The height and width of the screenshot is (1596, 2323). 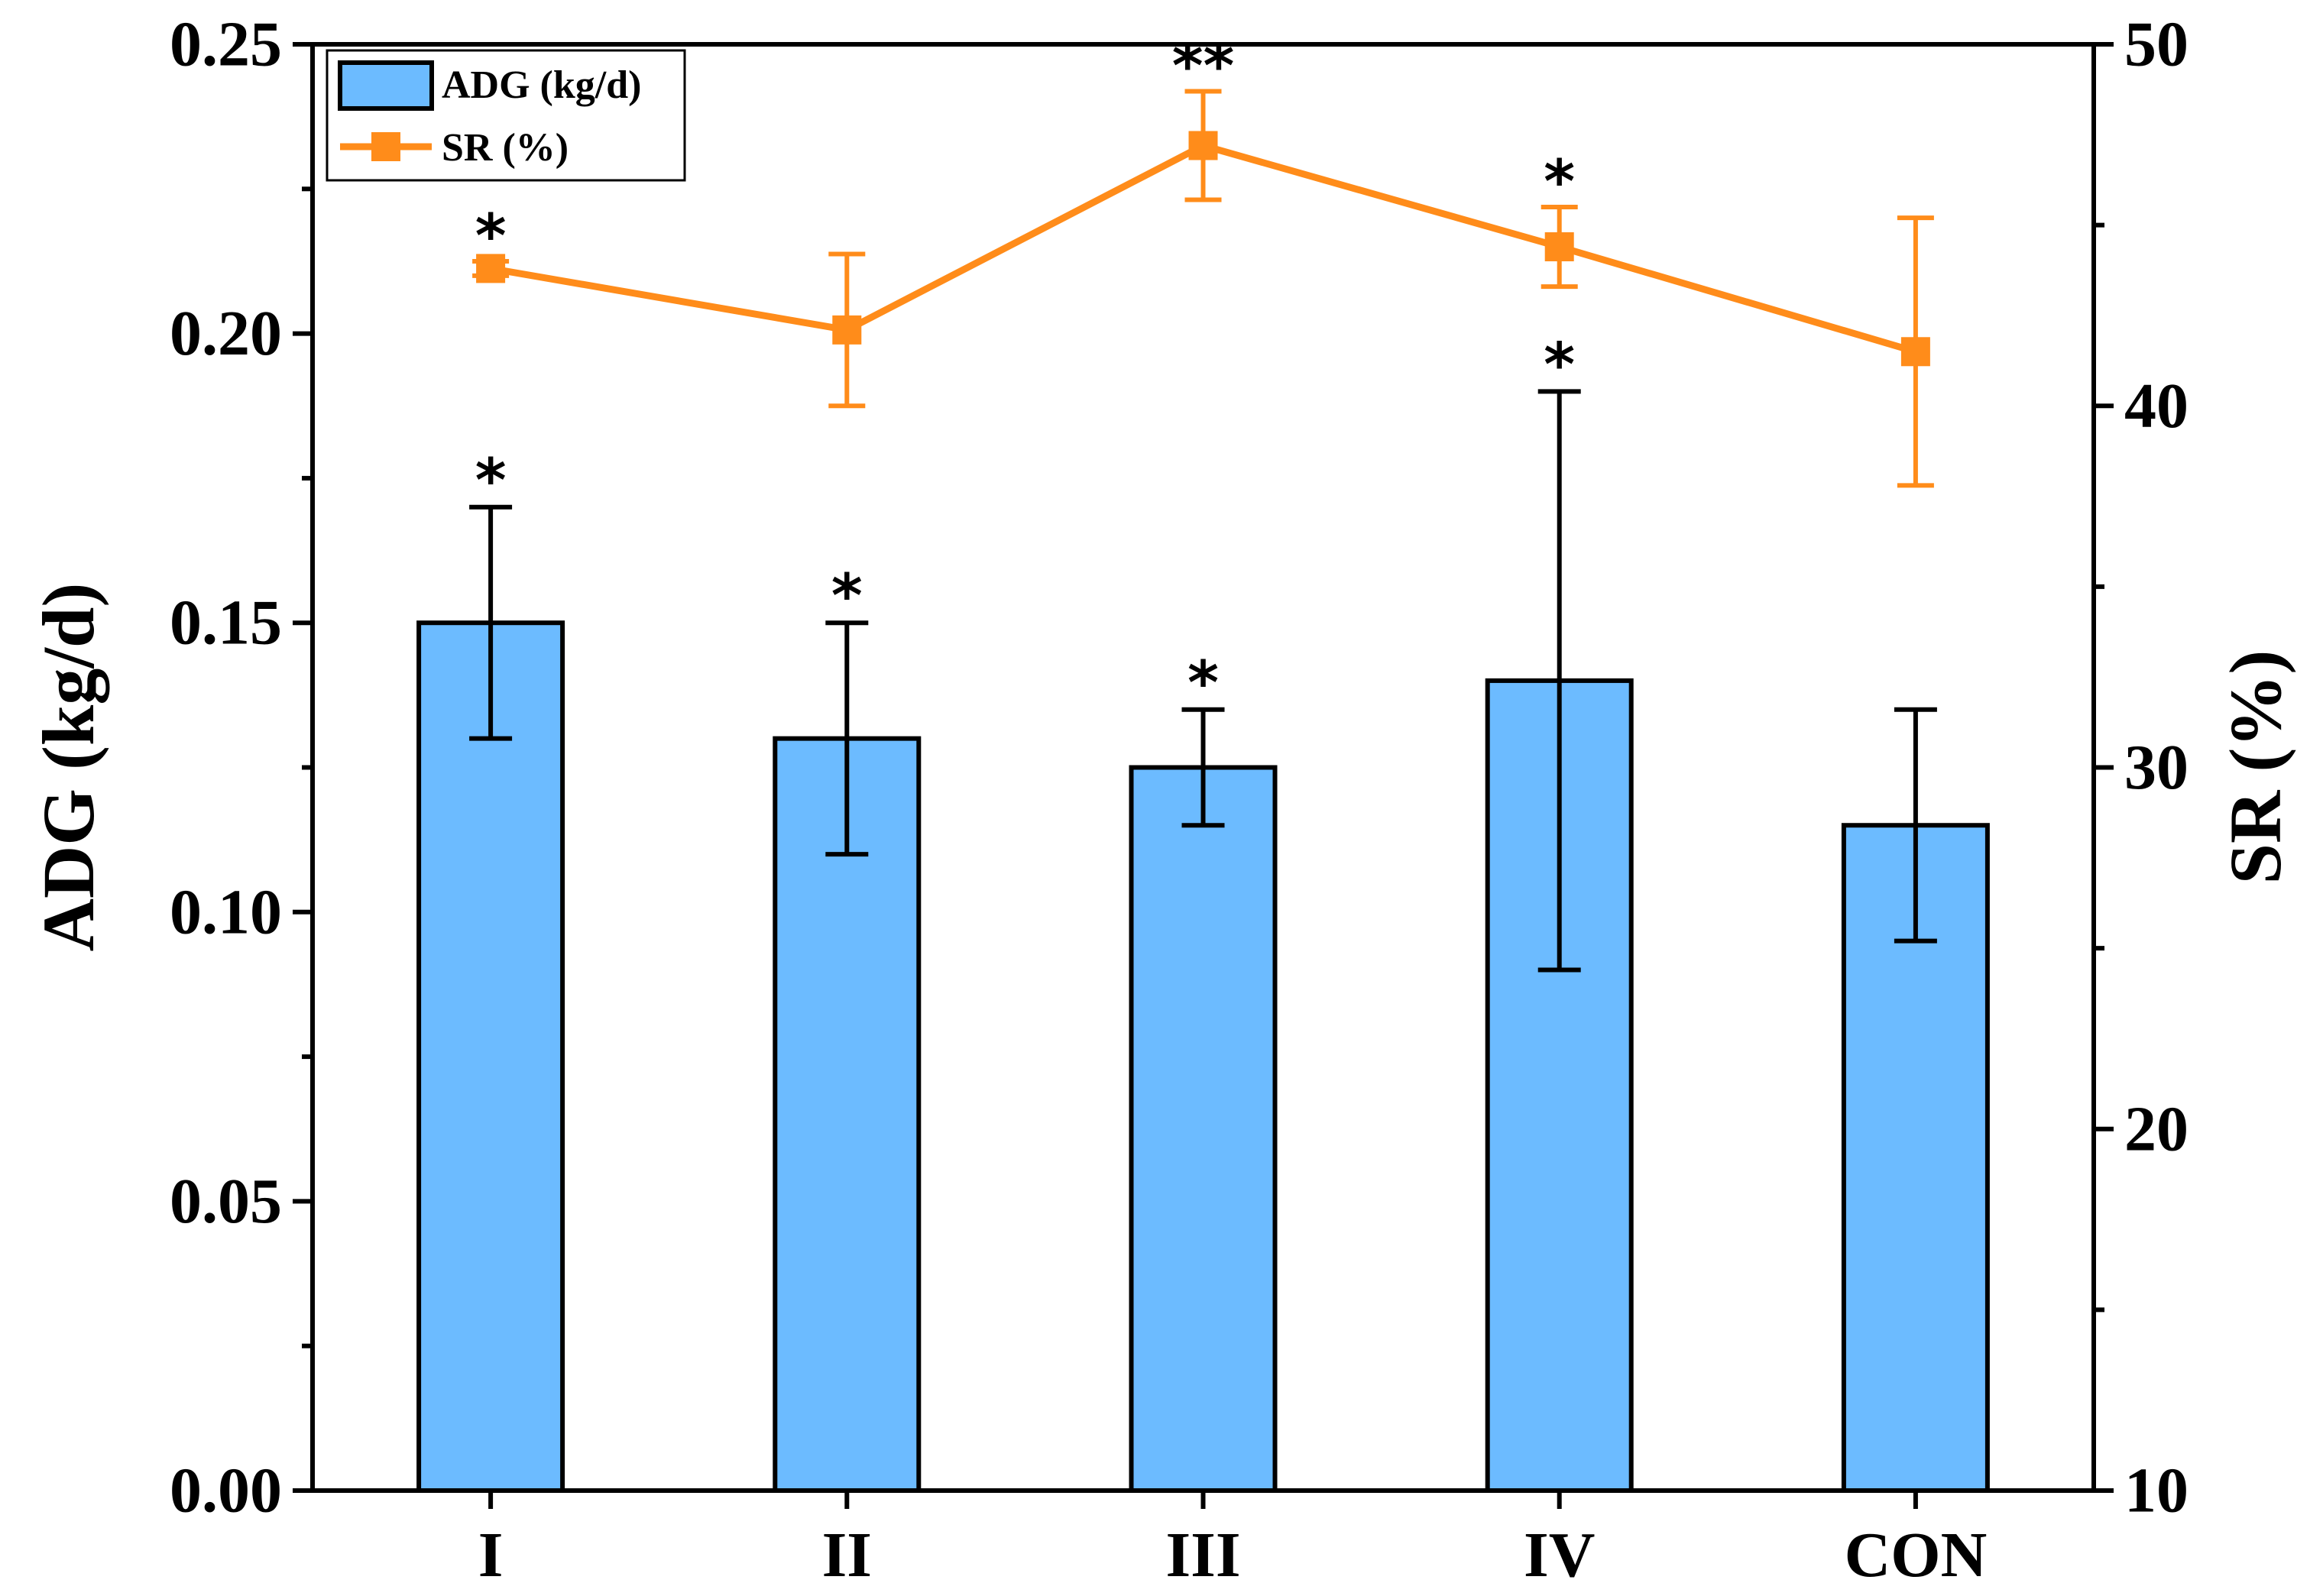 What do you see at coordinates (1917, 1555) in the screenshot?
I see `x-tick-label-con: CON` at bounding box center [1917, 1555].